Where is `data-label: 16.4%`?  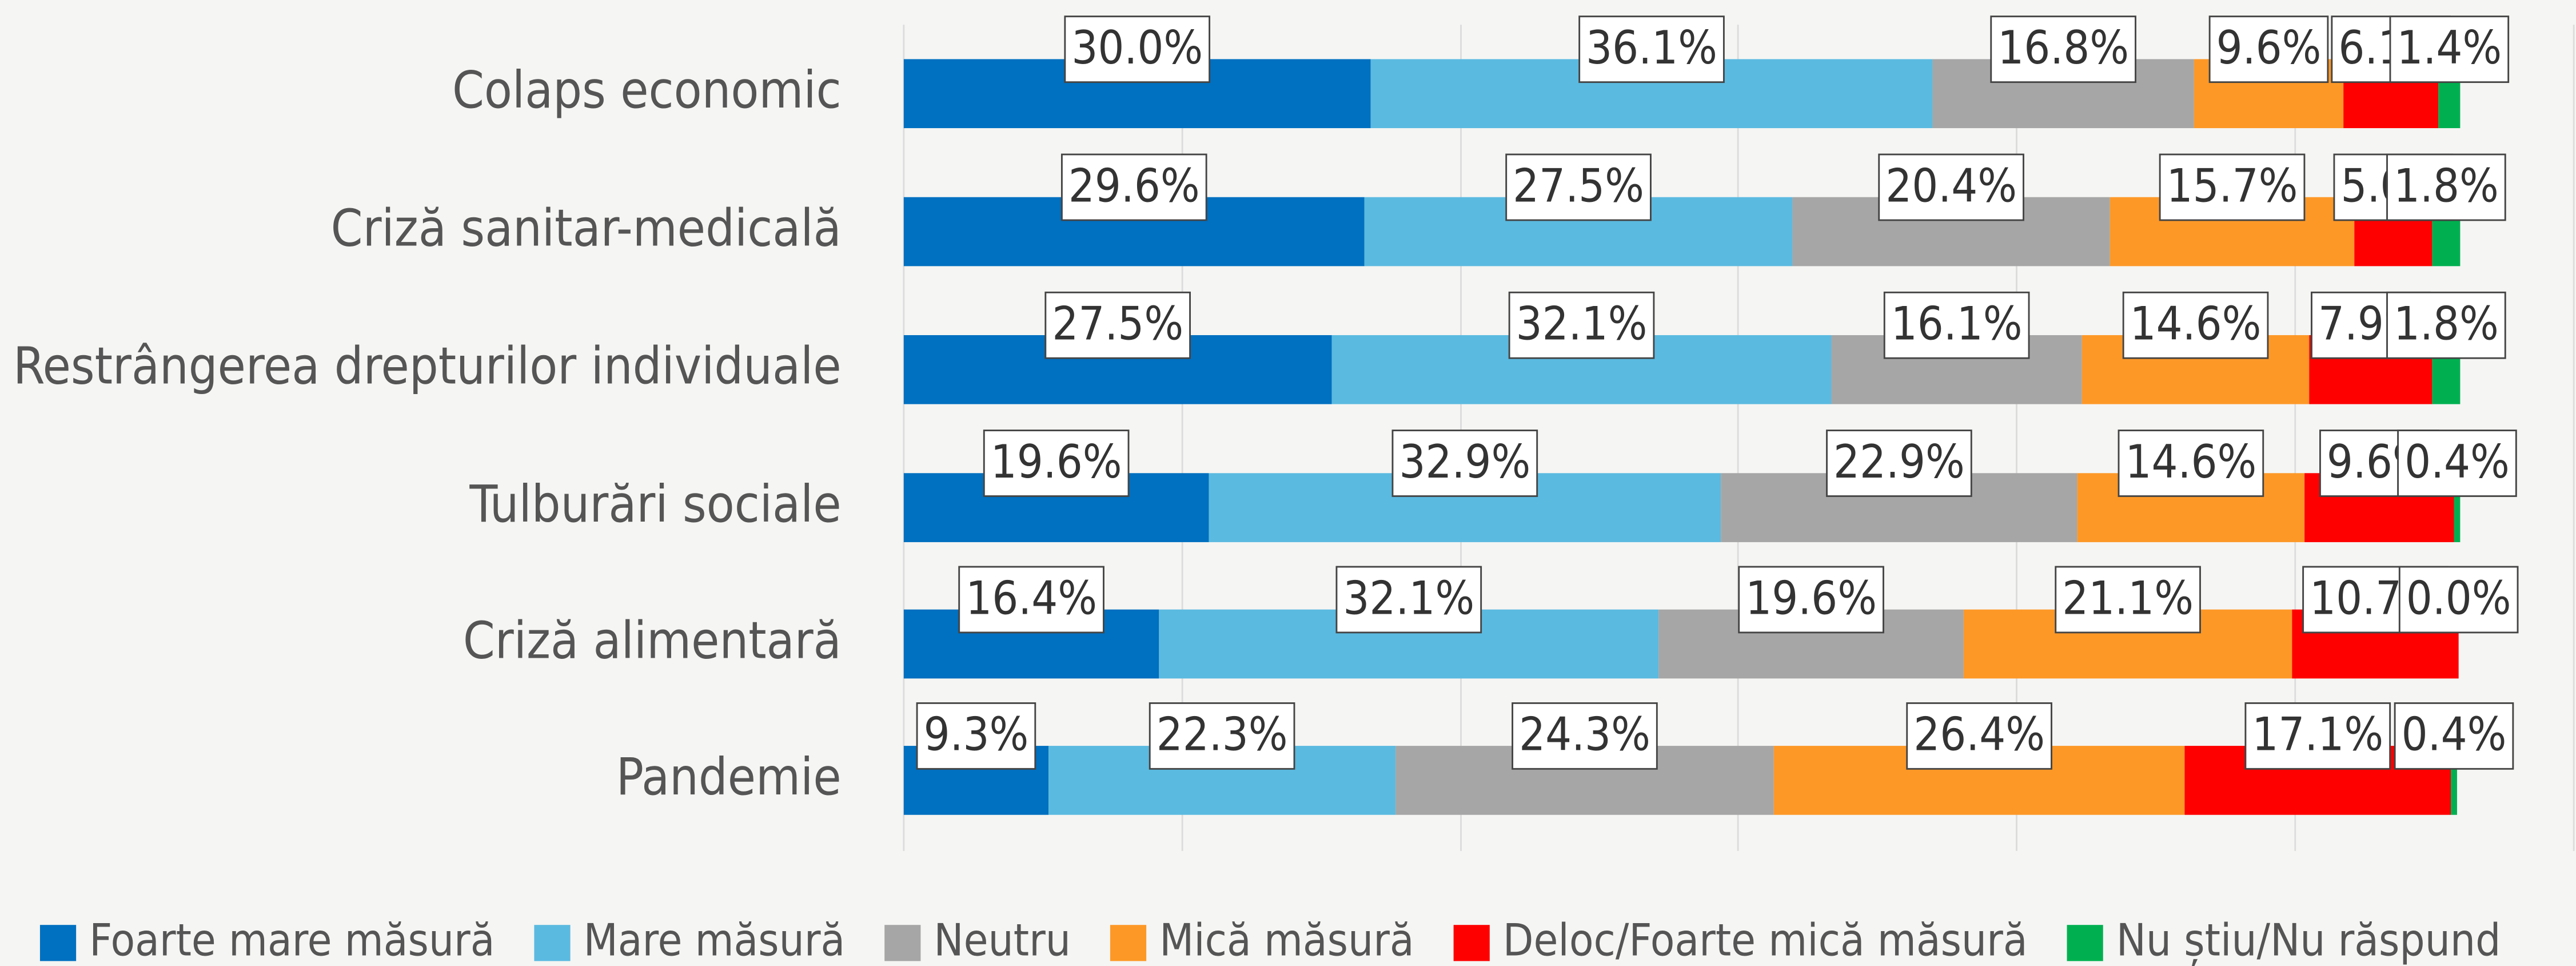
data-label: 16.4% is located at coordinates (1031, 598).